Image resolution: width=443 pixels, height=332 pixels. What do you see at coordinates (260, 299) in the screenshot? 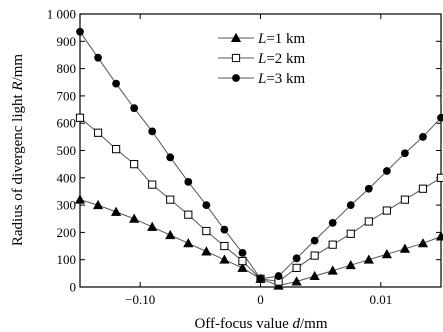
I see `x-tick-label: 0` at bounding box center [260, 299].